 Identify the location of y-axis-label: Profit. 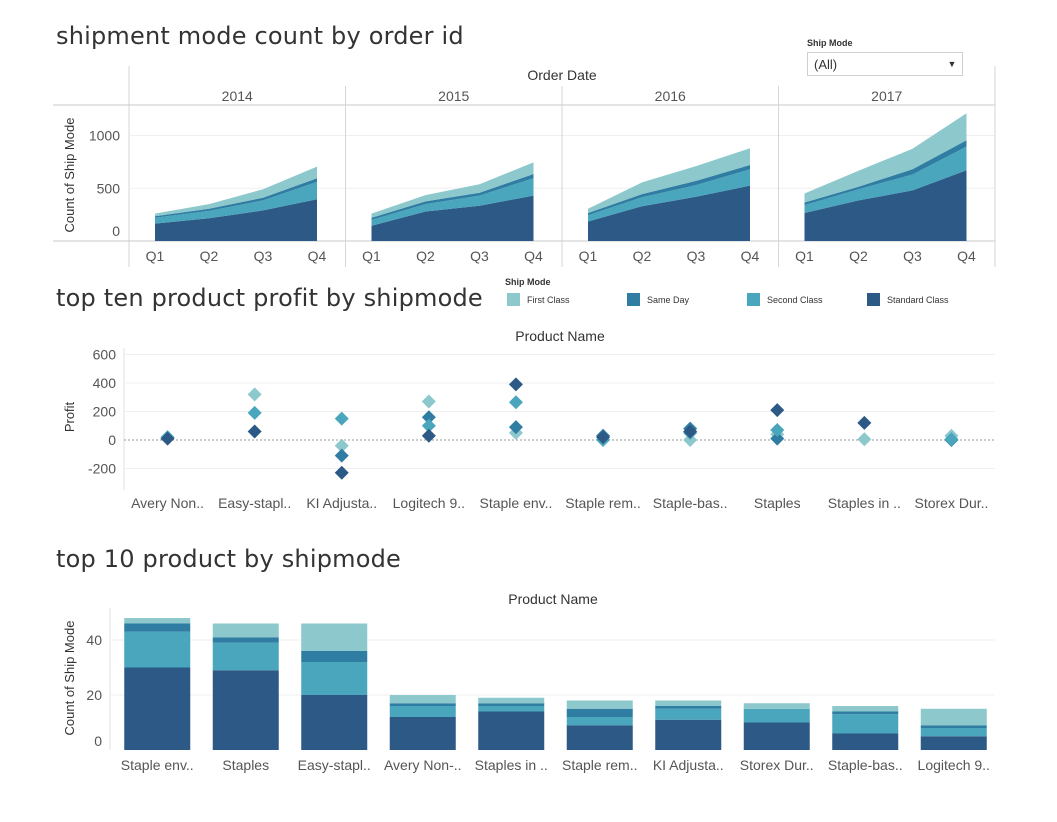
(69, 416).